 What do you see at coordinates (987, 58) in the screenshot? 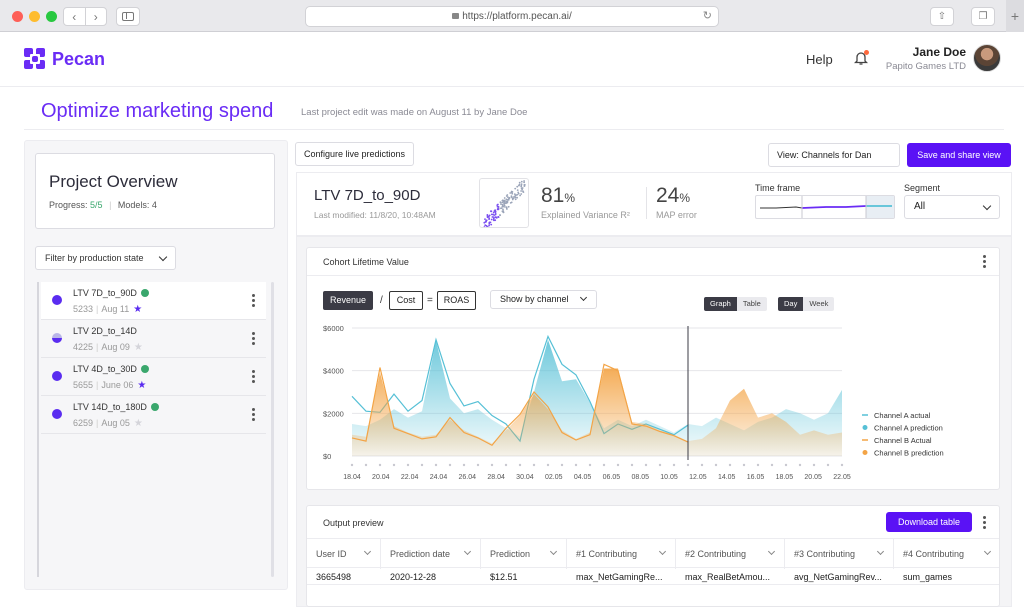
I see `avatar` at bounding box center [987, 58].